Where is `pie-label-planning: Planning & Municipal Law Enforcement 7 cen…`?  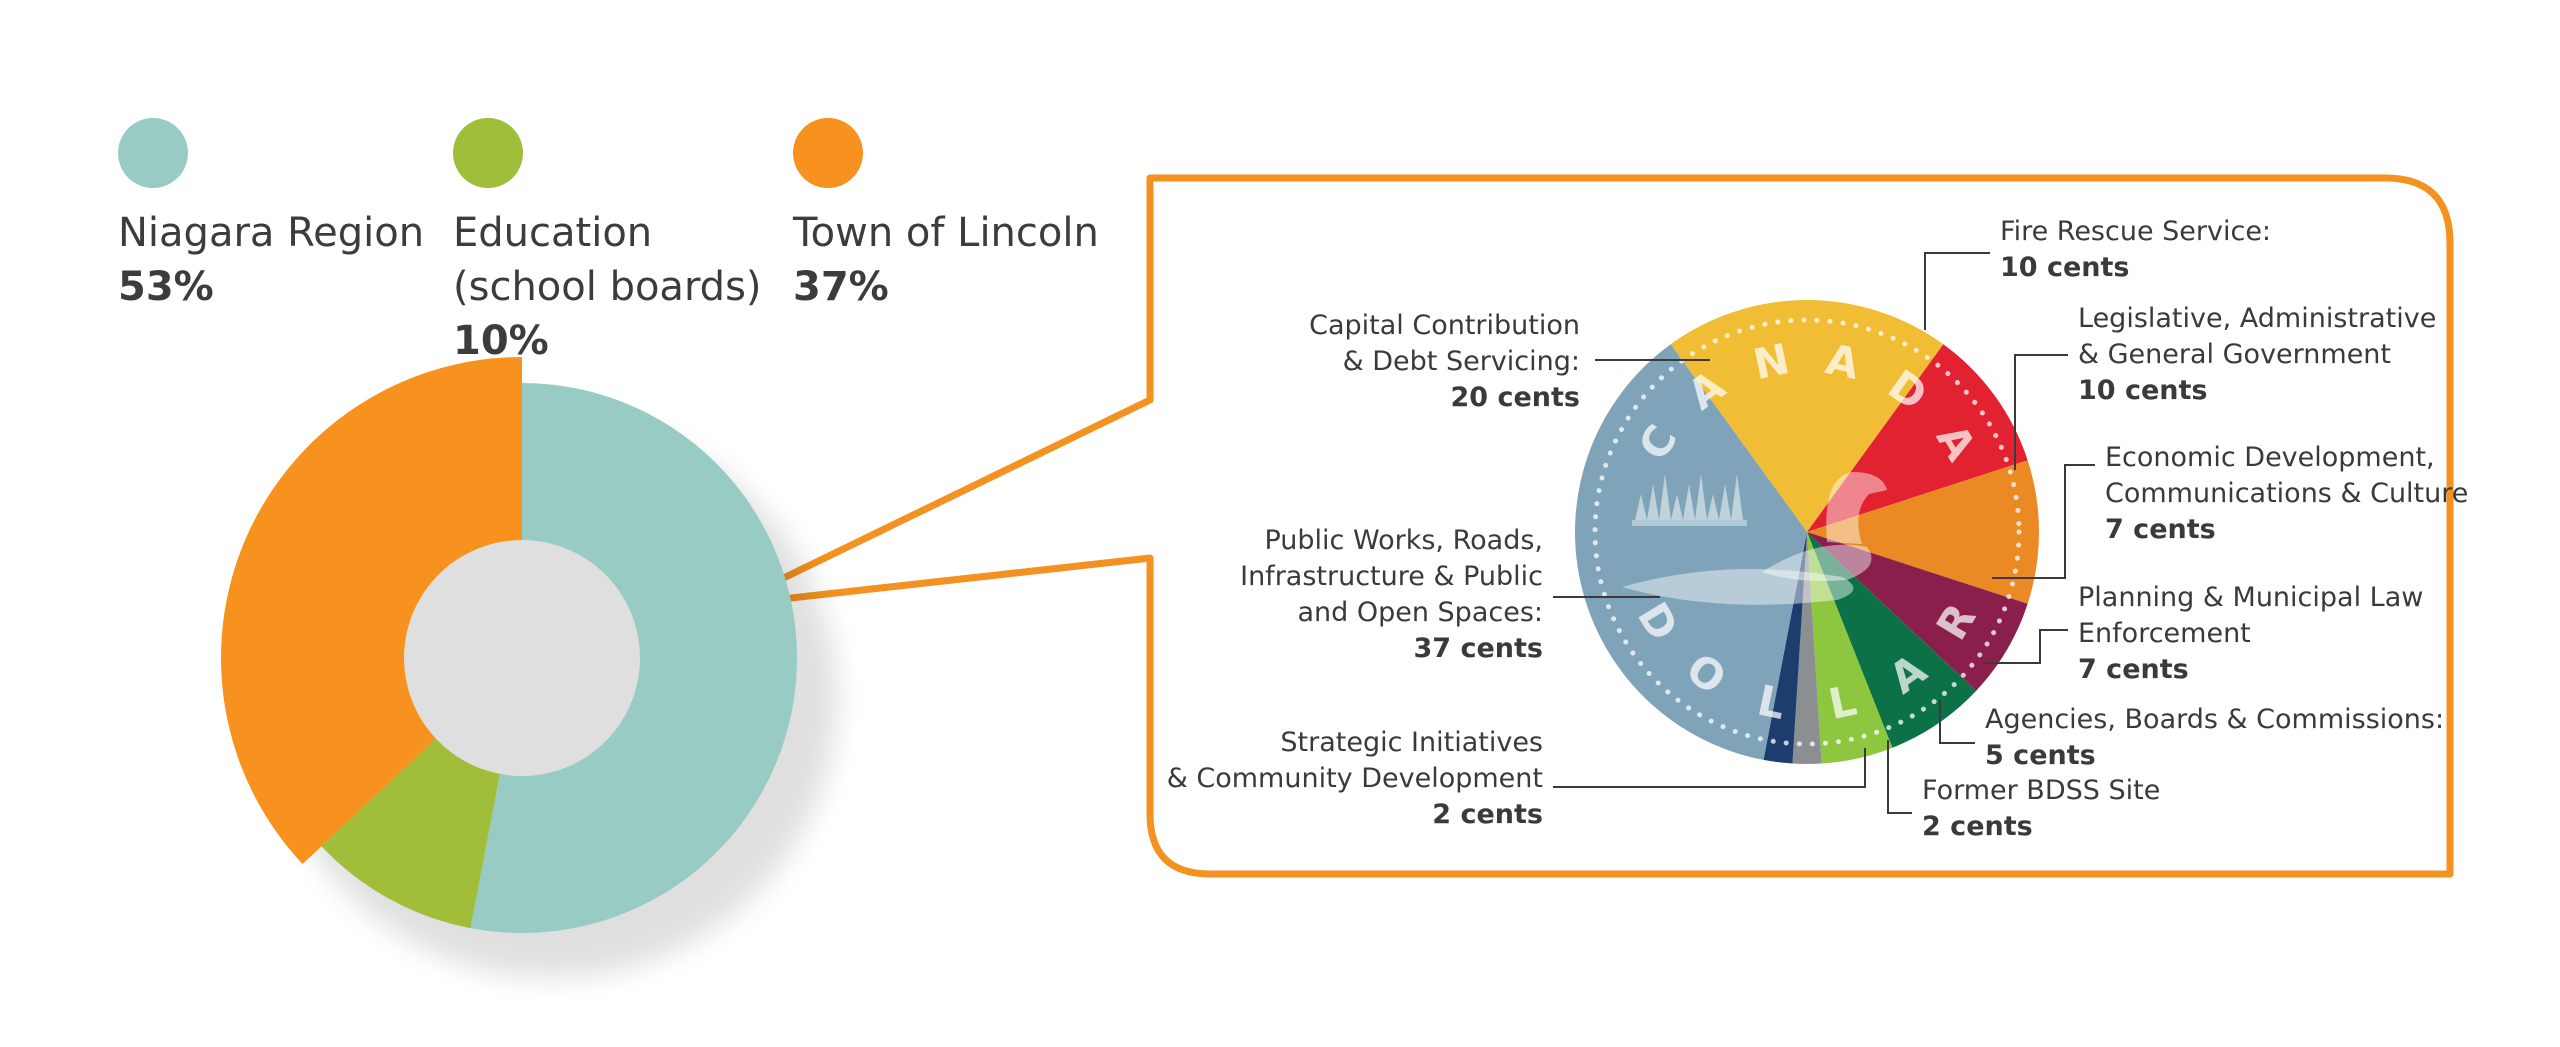 pie-label-planning: Planning & Municipal Law Enforcement 7 cen… is located at coordinates (2250, 634).